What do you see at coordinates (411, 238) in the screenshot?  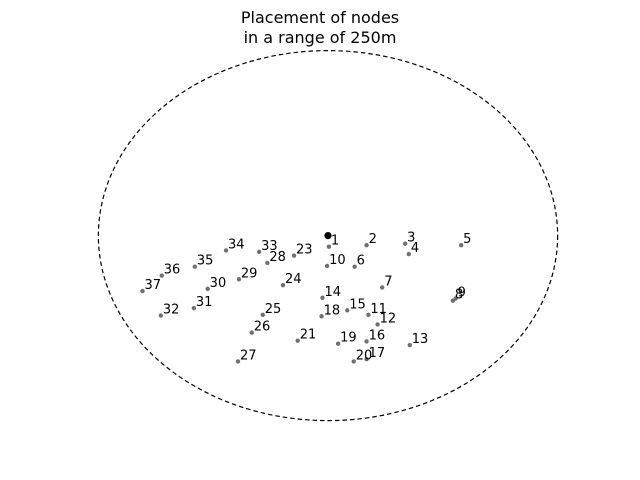 I see `node-label-3: 3` at bounding box center [411, 238].